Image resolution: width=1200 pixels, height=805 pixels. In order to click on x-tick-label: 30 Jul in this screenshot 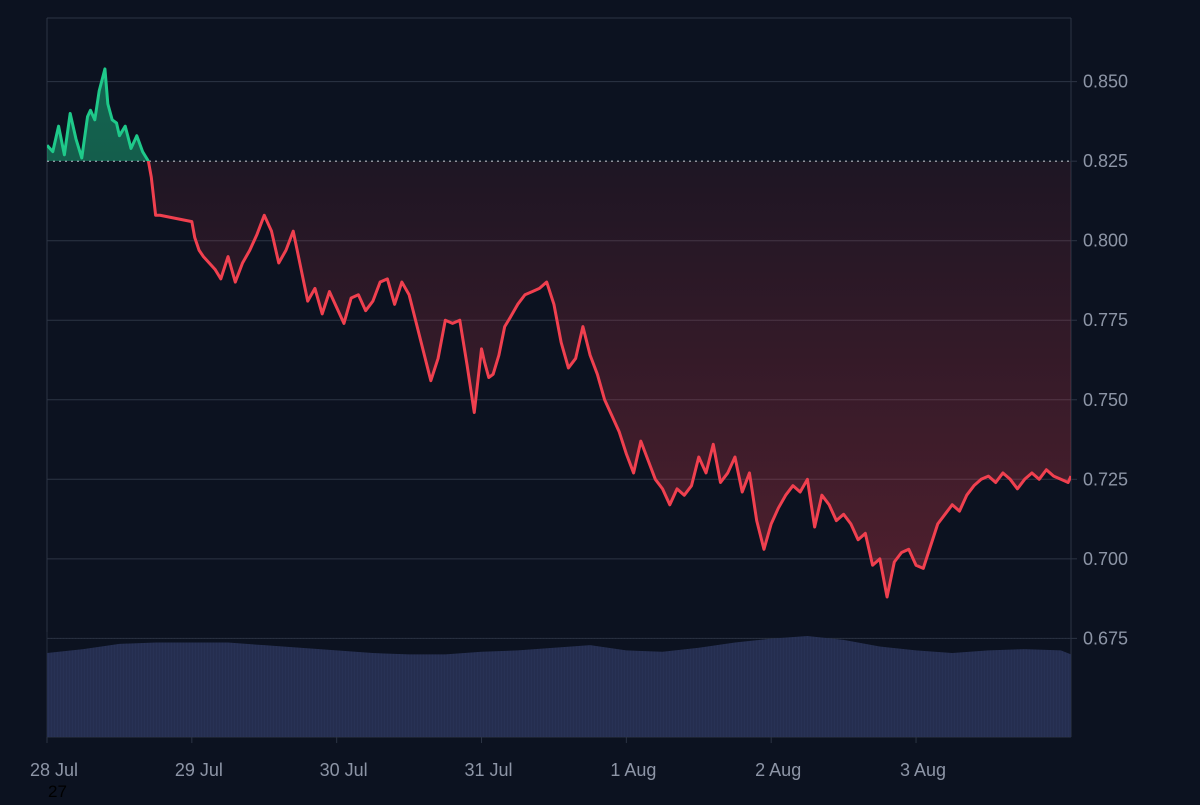, I will do `click(344, 770)`.